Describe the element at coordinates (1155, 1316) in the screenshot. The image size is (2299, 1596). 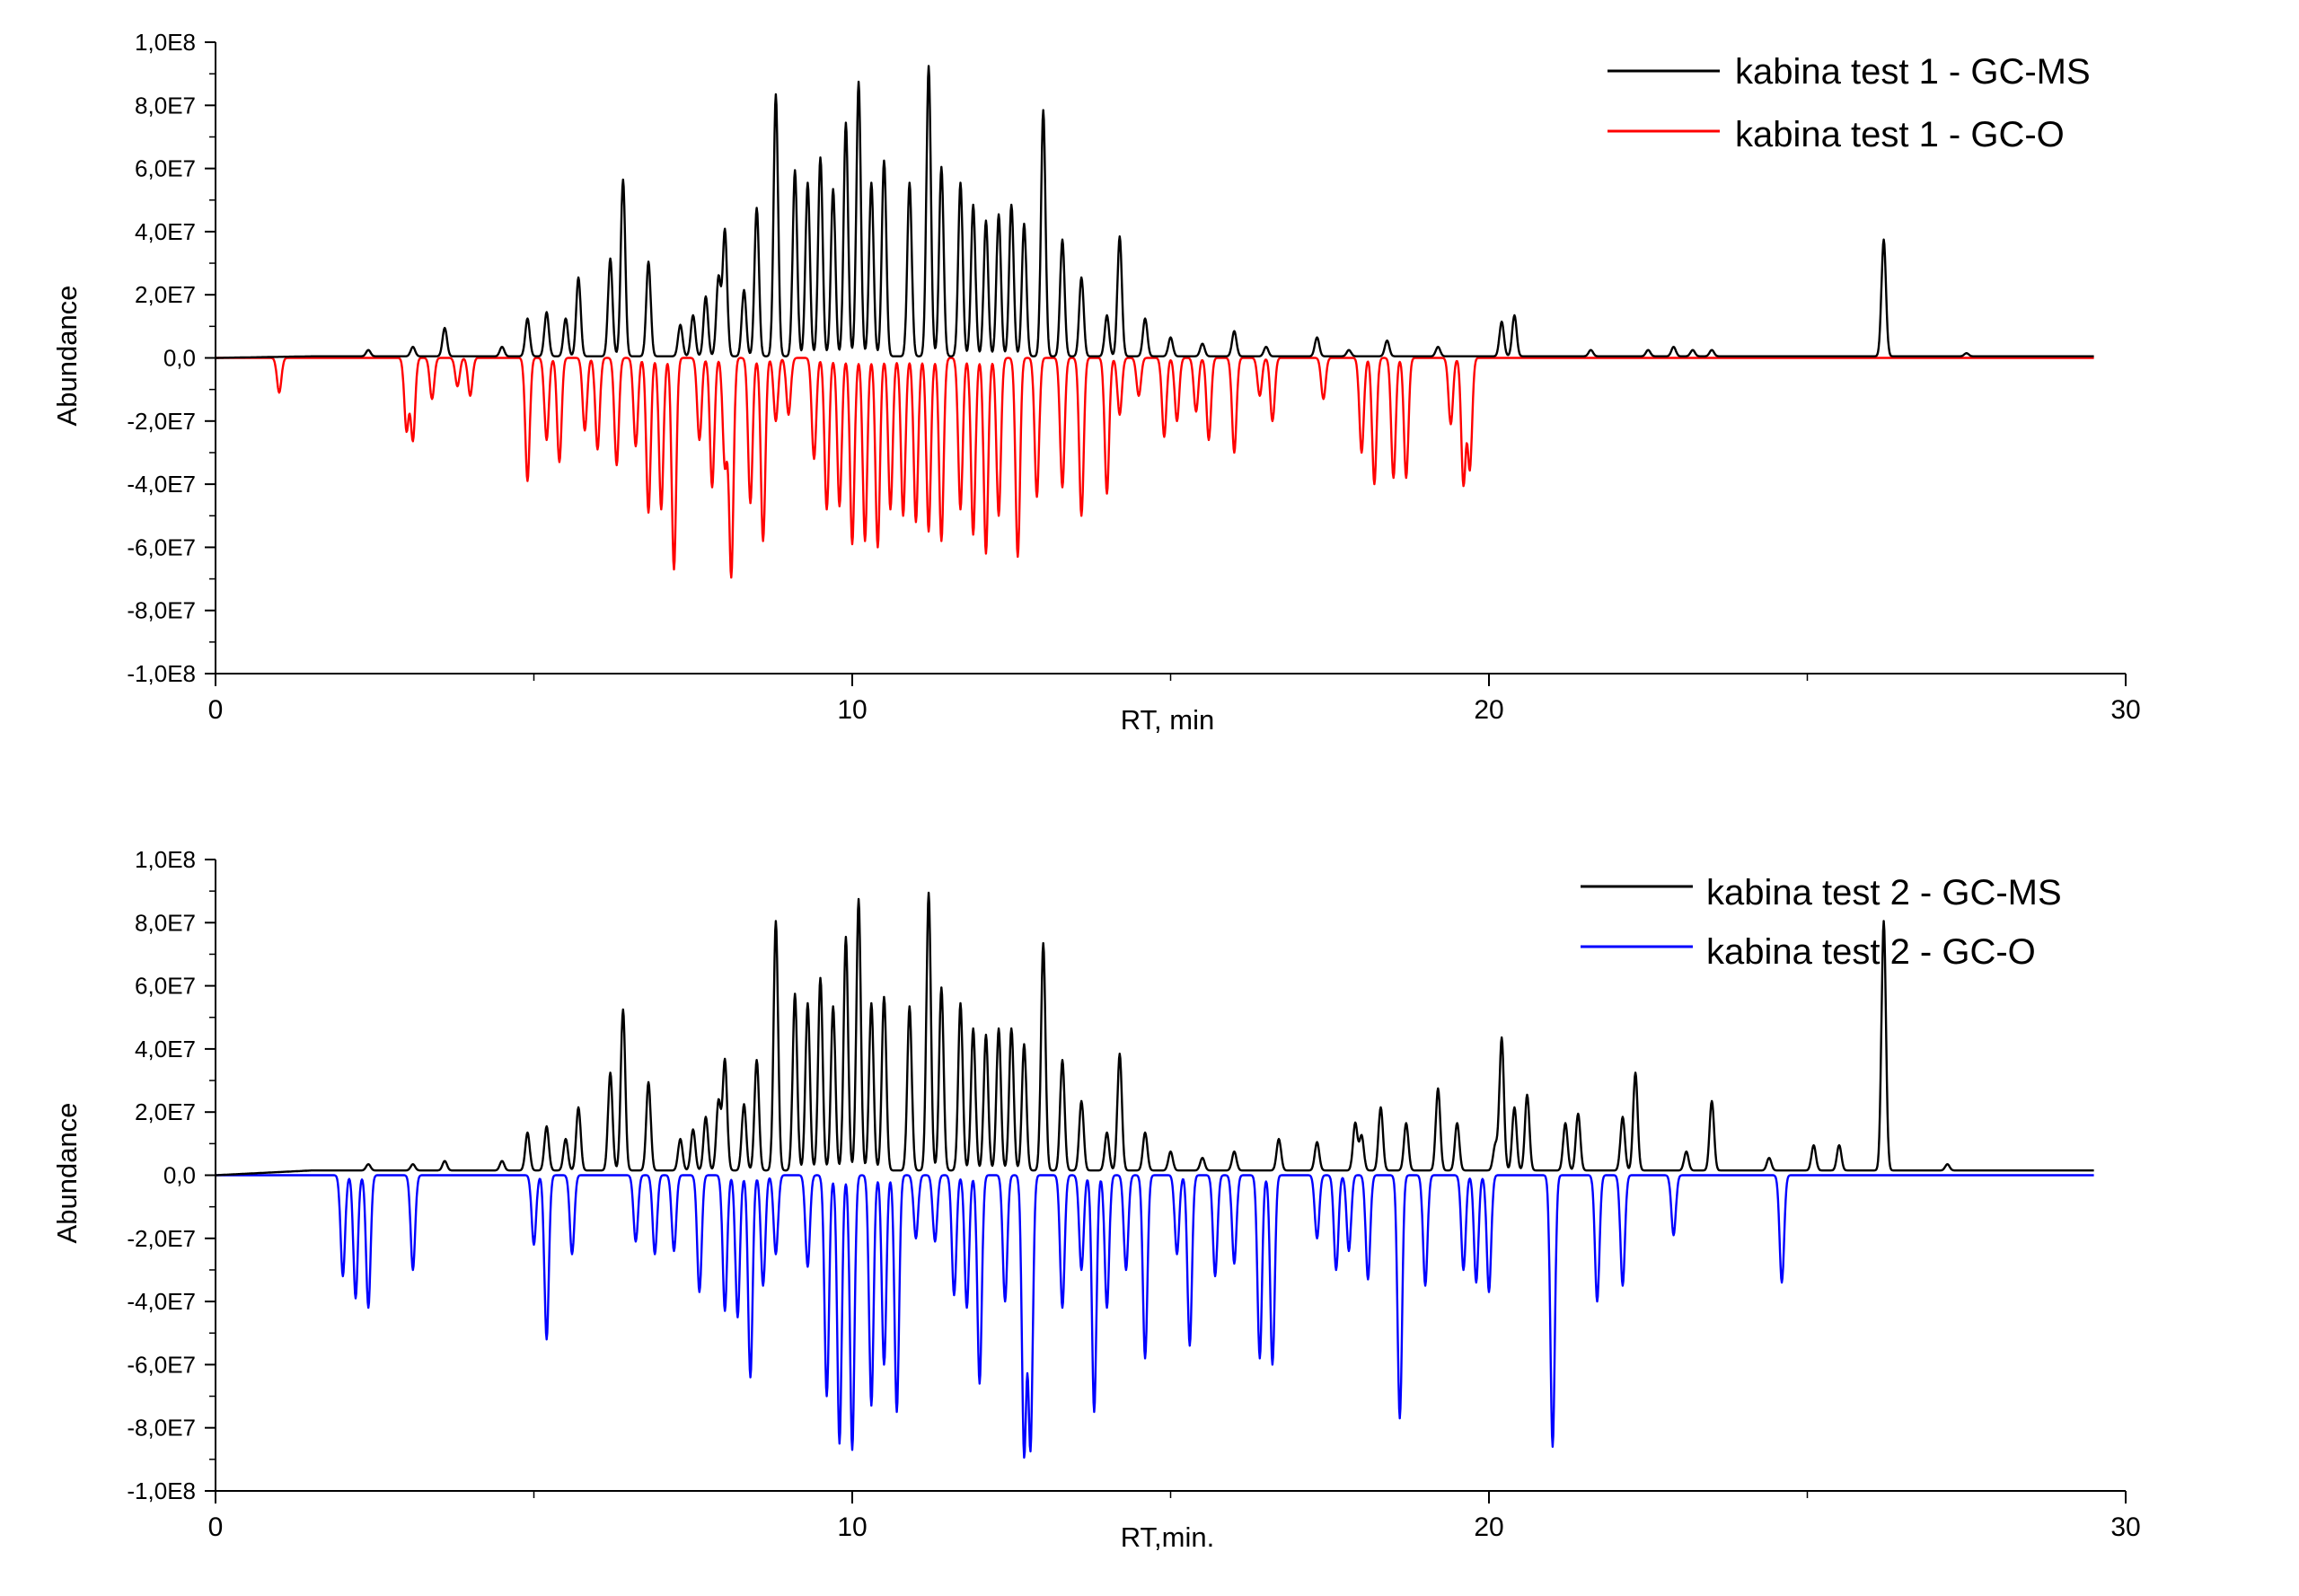
I see `trace-kabina-test-2-gc-o` at that location.